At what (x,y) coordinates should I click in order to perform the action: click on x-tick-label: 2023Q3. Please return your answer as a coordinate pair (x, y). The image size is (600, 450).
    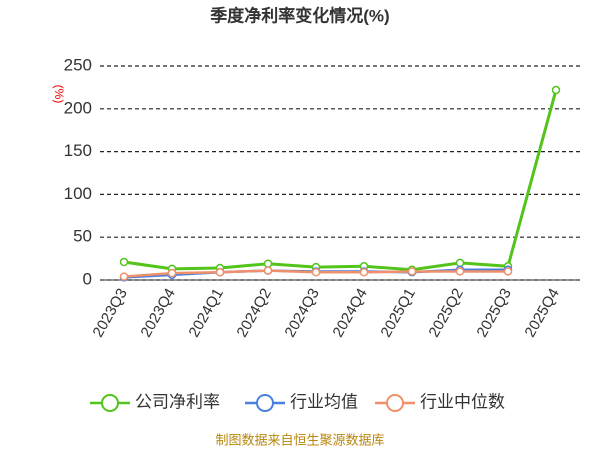
    Looking at the image, I should click on (109, 312).